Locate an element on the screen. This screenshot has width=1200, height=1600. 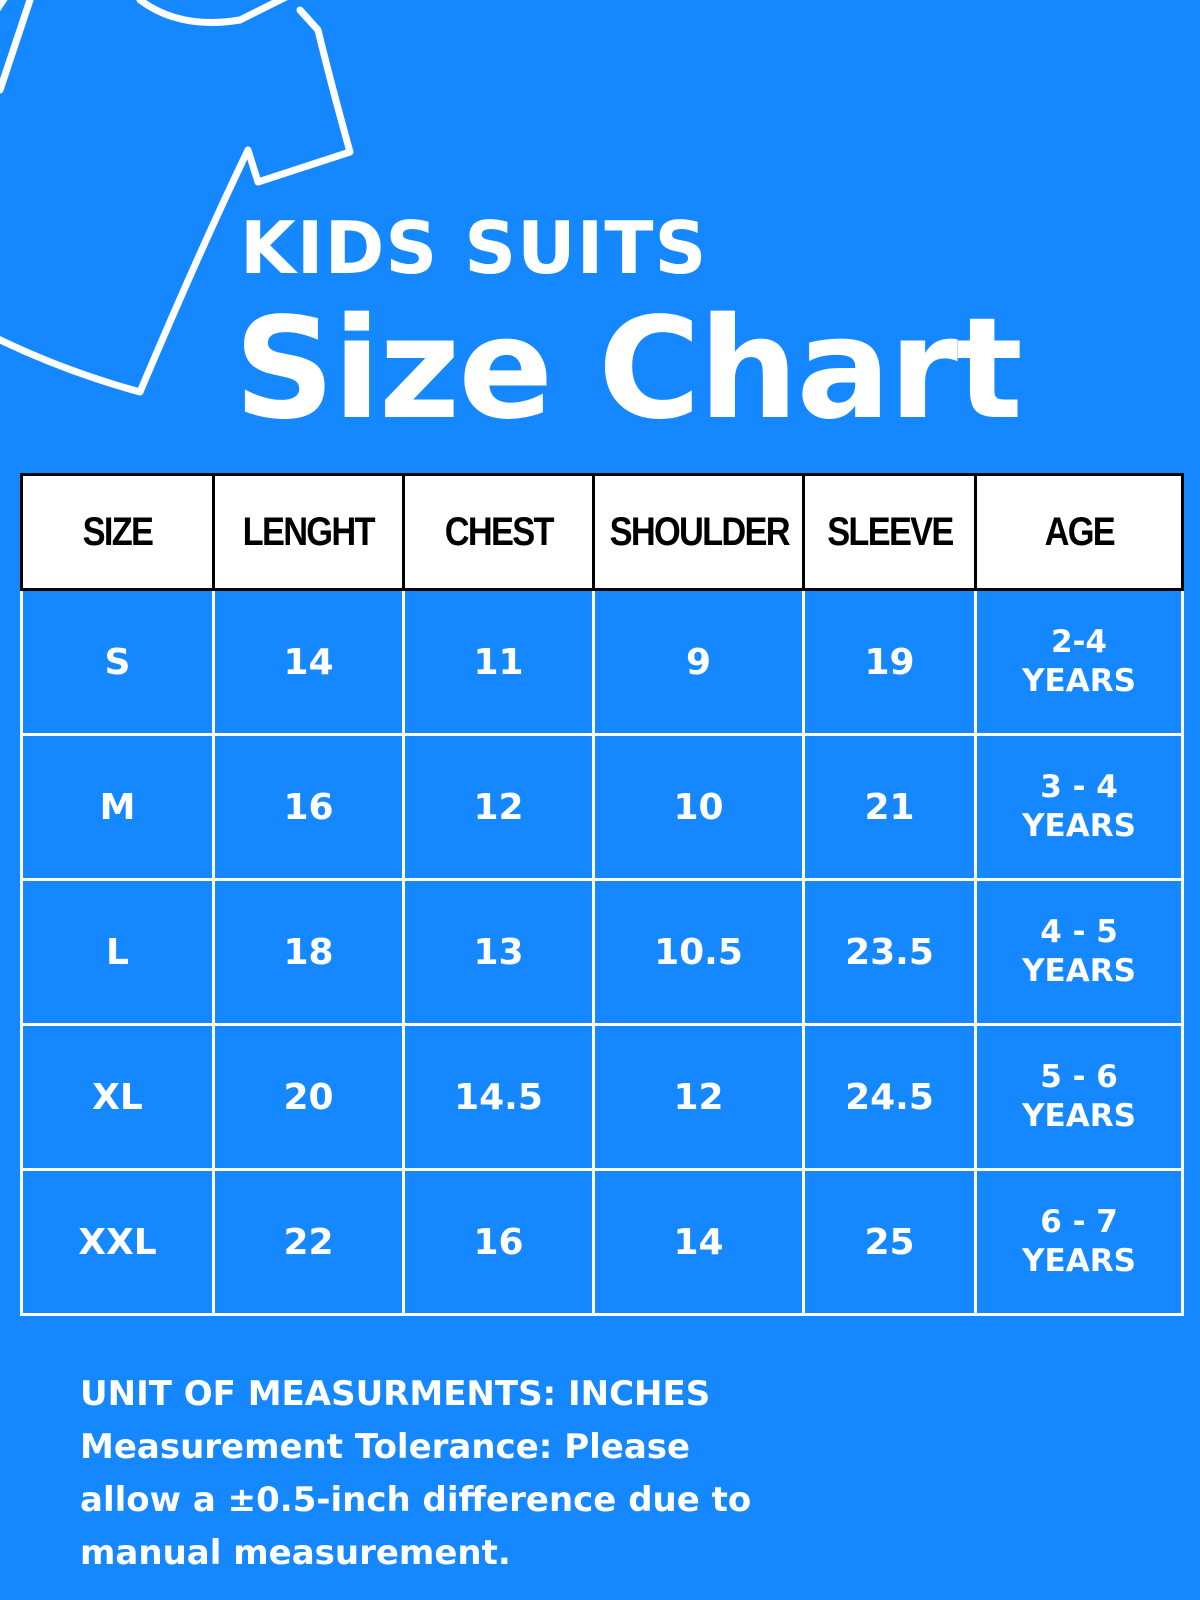
cell-length: 20 is located at coordinates (308, 1097).